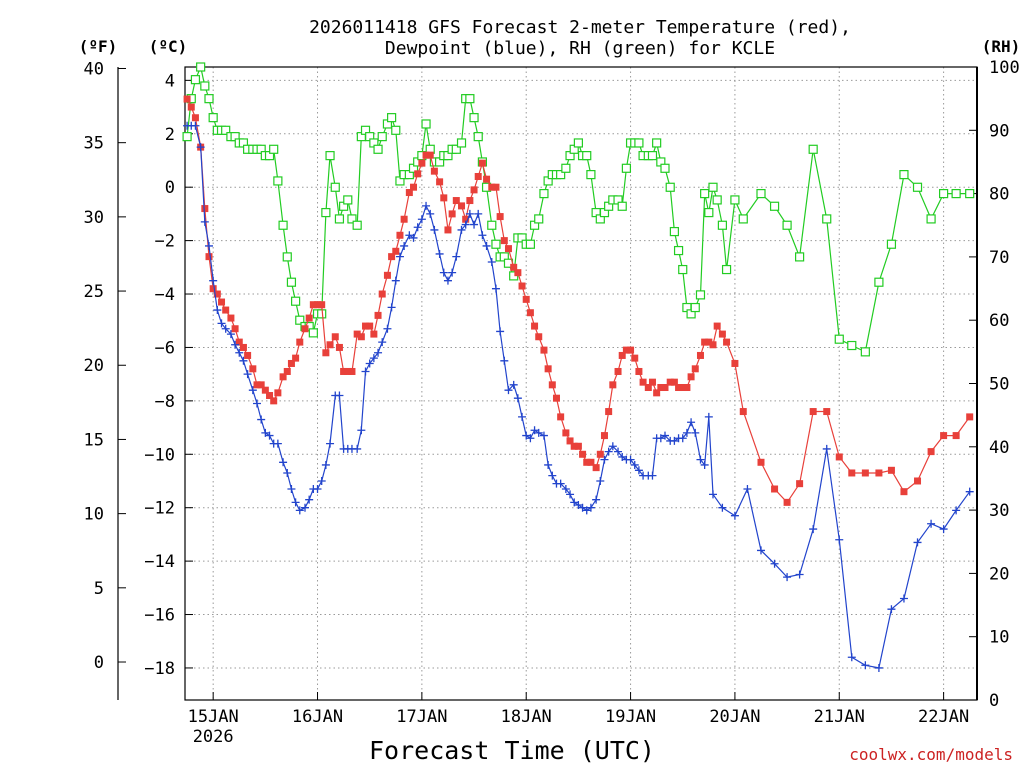  I want to click on rh-tick-label: 100, so click(1004, 68).